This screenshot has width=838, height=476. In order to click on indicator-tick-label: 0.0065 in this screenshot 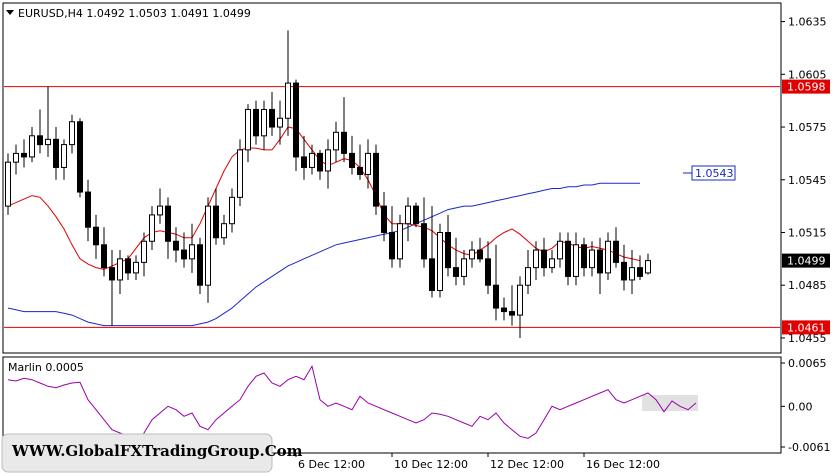, I will do `click(807, 363)`.